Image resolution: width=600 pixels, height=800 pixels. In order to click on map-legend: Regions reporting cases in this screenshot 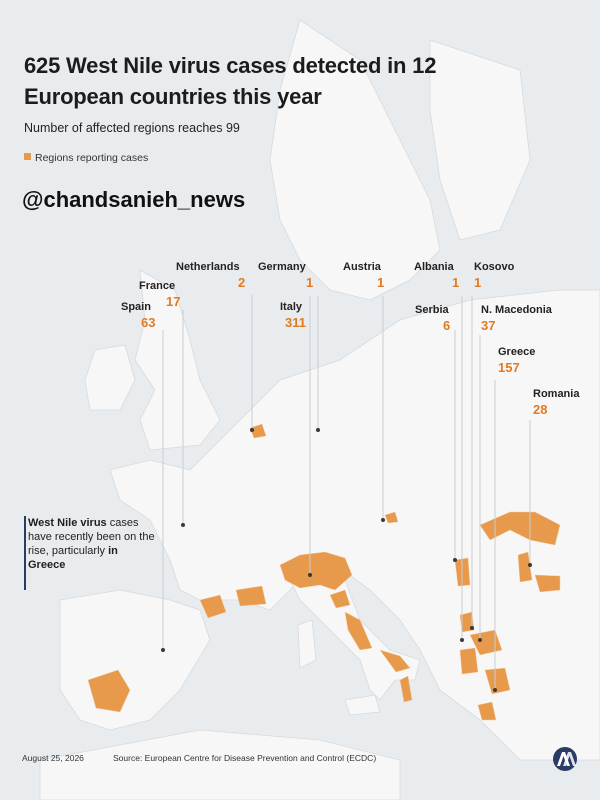, I will do `click(89, 158)`.